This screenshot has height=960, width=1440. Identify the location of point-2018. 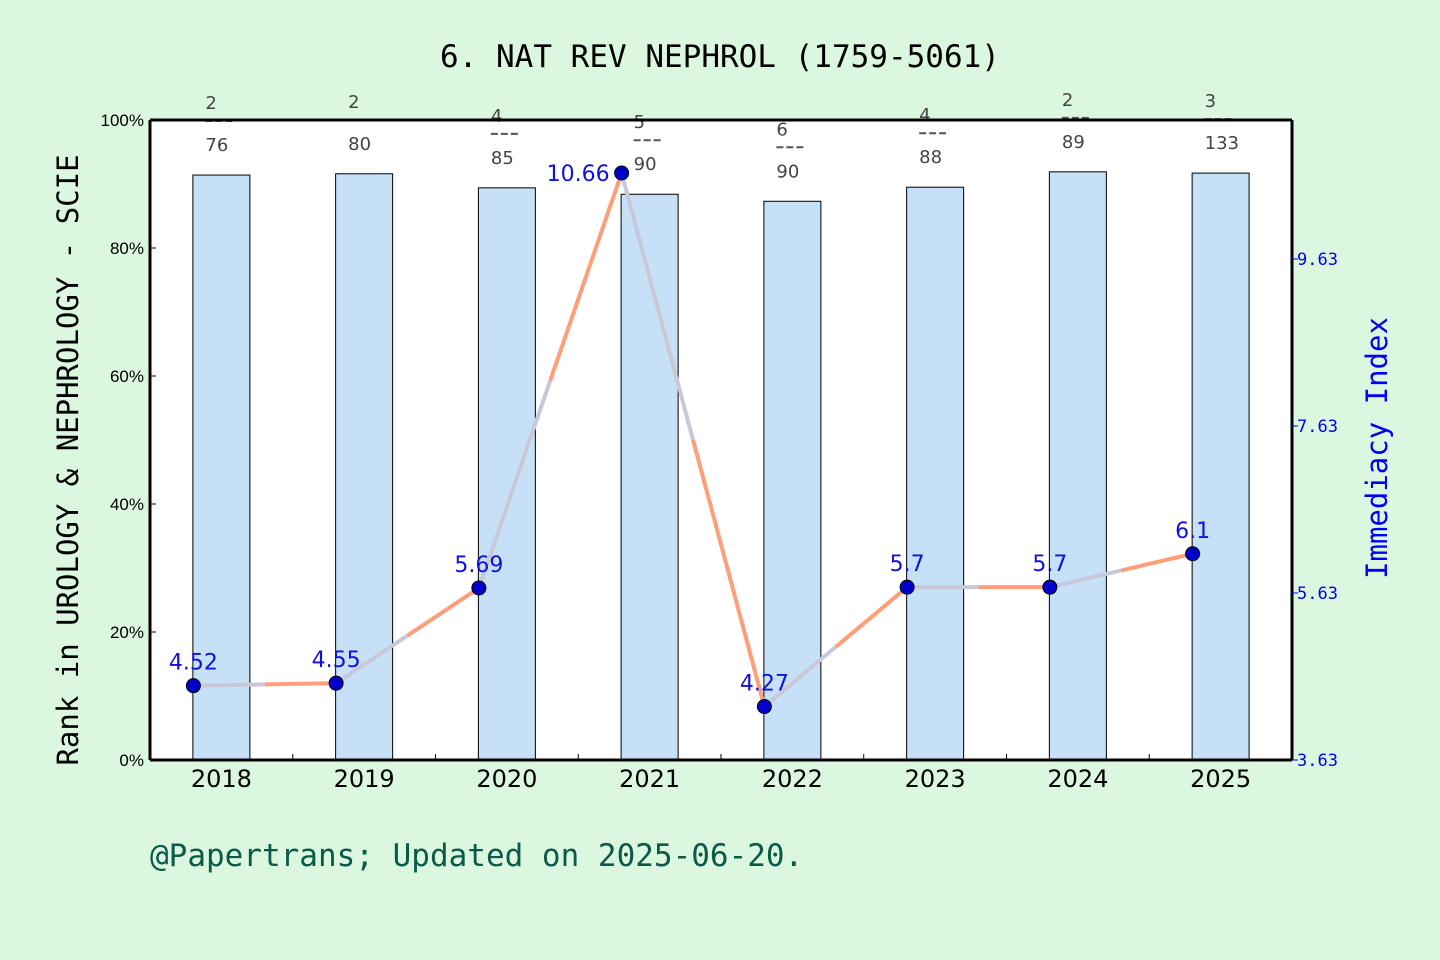
(193, 686).